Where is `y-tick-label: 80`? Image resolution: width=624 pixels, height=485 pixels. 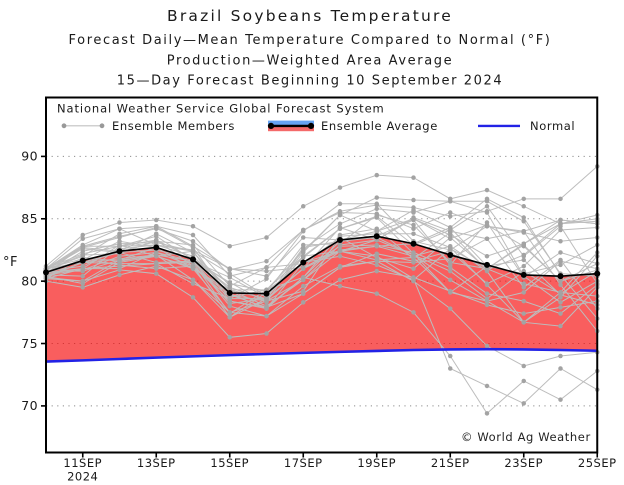 y-tick-label: 80 is located at coordinates (29, 280).